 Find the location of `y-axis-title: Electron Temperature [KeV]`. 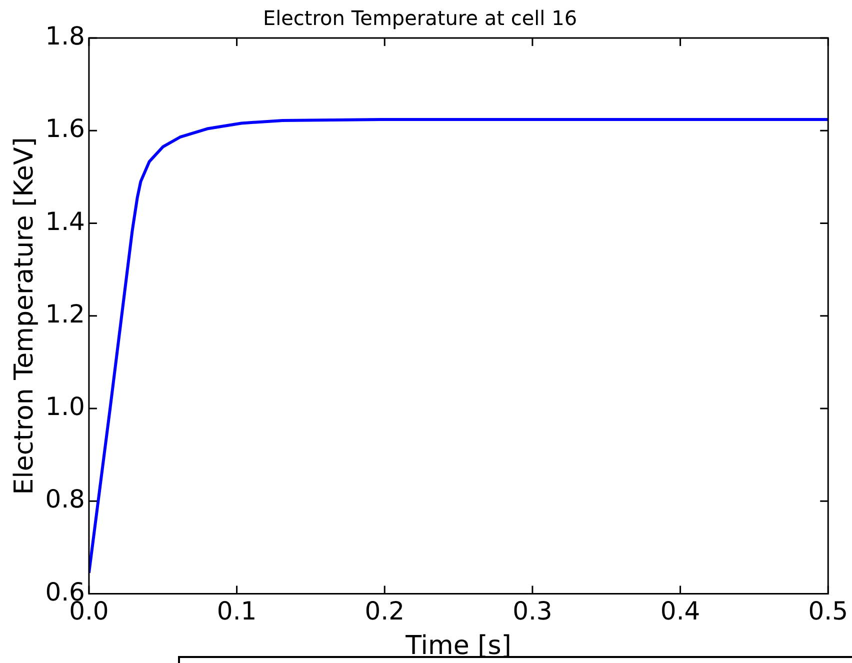

y-axis-title: Electron Temperature [KeV] is located at coordinates (24, 316).